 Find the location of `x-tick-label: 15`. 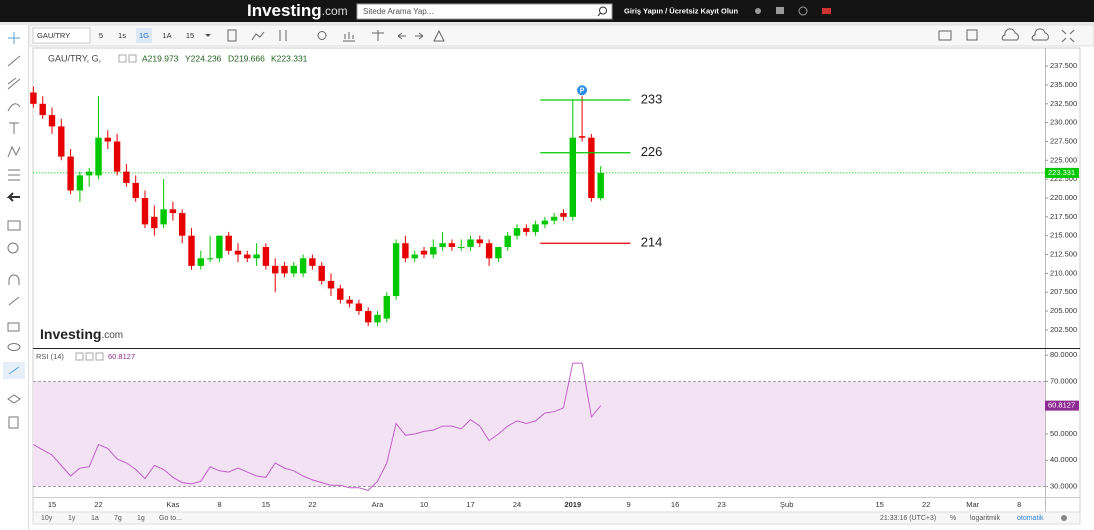

x-tick-label: 15 is located at coordinates (880, 504).